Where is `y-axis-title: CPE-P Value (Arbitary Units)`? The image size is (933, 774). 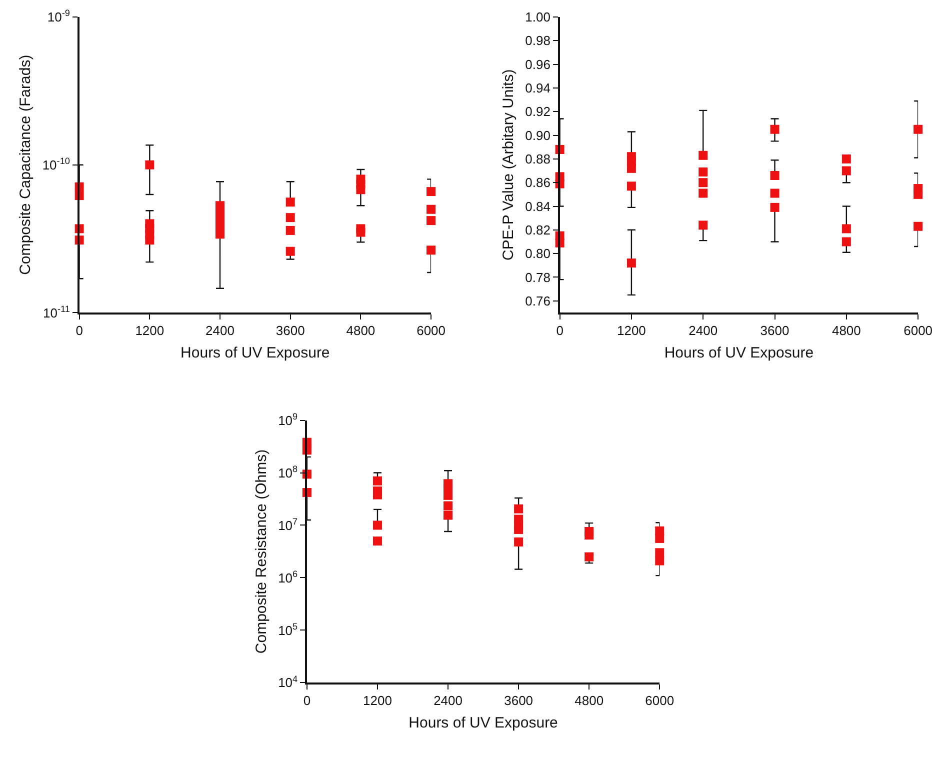 y-axis-title: CPE-P Value (Arbitary Units) is located at coordinates (508, 164).